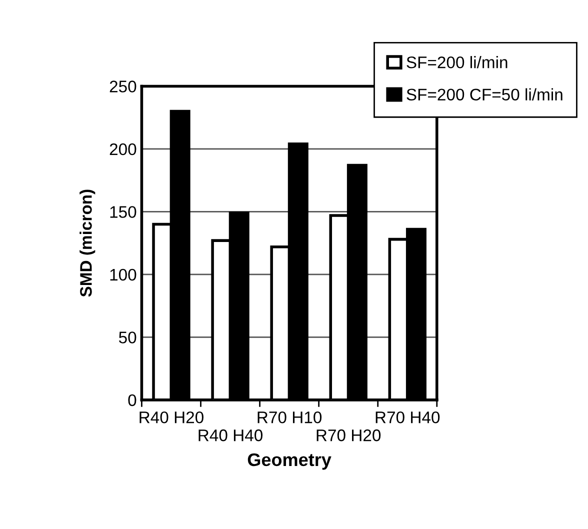 The width and height of the screenshot is (588, 529). Describe the element at coordinates (127, 338) in the screenshot. I see `y-tick-label: 50` at that location.